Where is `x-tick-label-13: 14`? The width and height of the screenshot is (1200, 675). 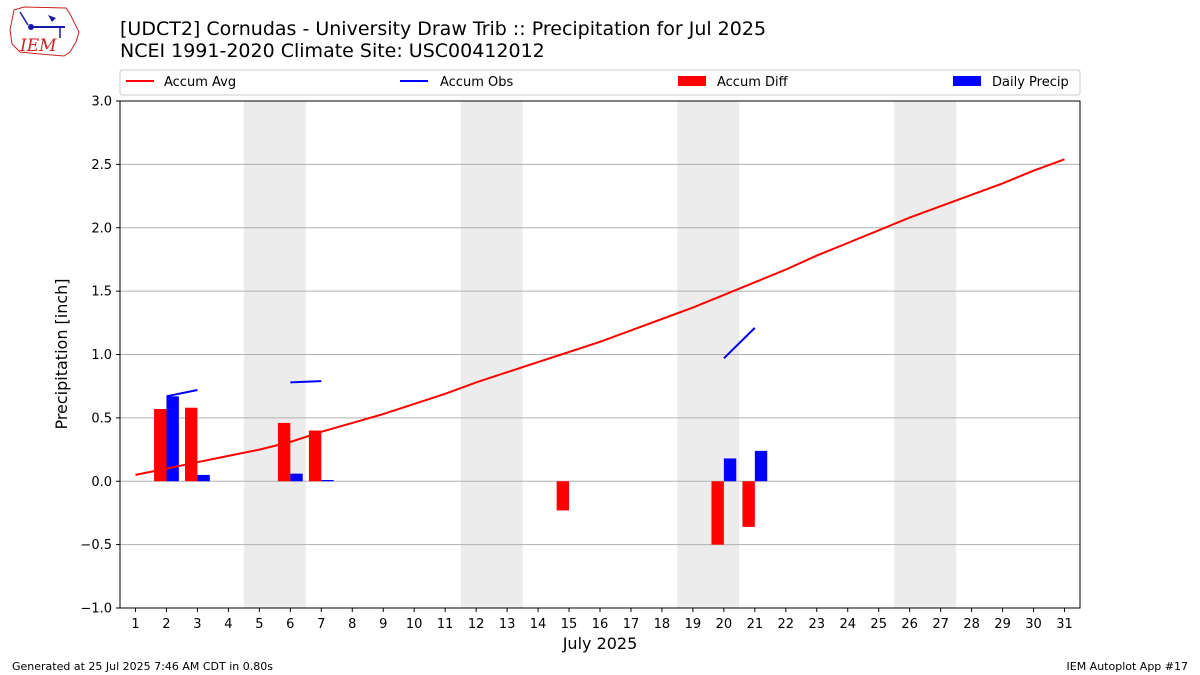
x-tick-label-13: 14 is located at coordinates (538, 624).